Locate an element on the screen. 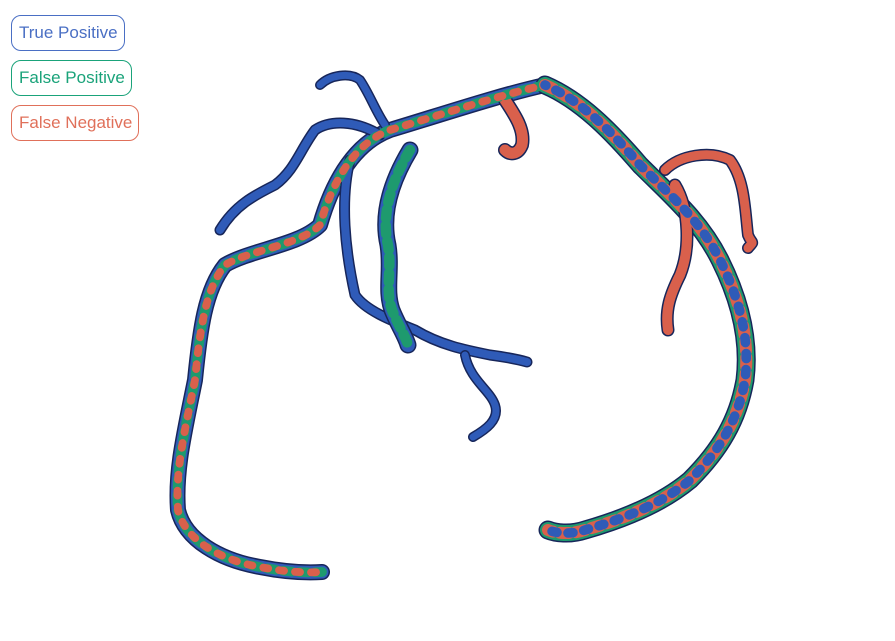 The height and width of the screenshot is (641, 895). legend-label-false-positive: False Positive is located at coordinates (72, 77).